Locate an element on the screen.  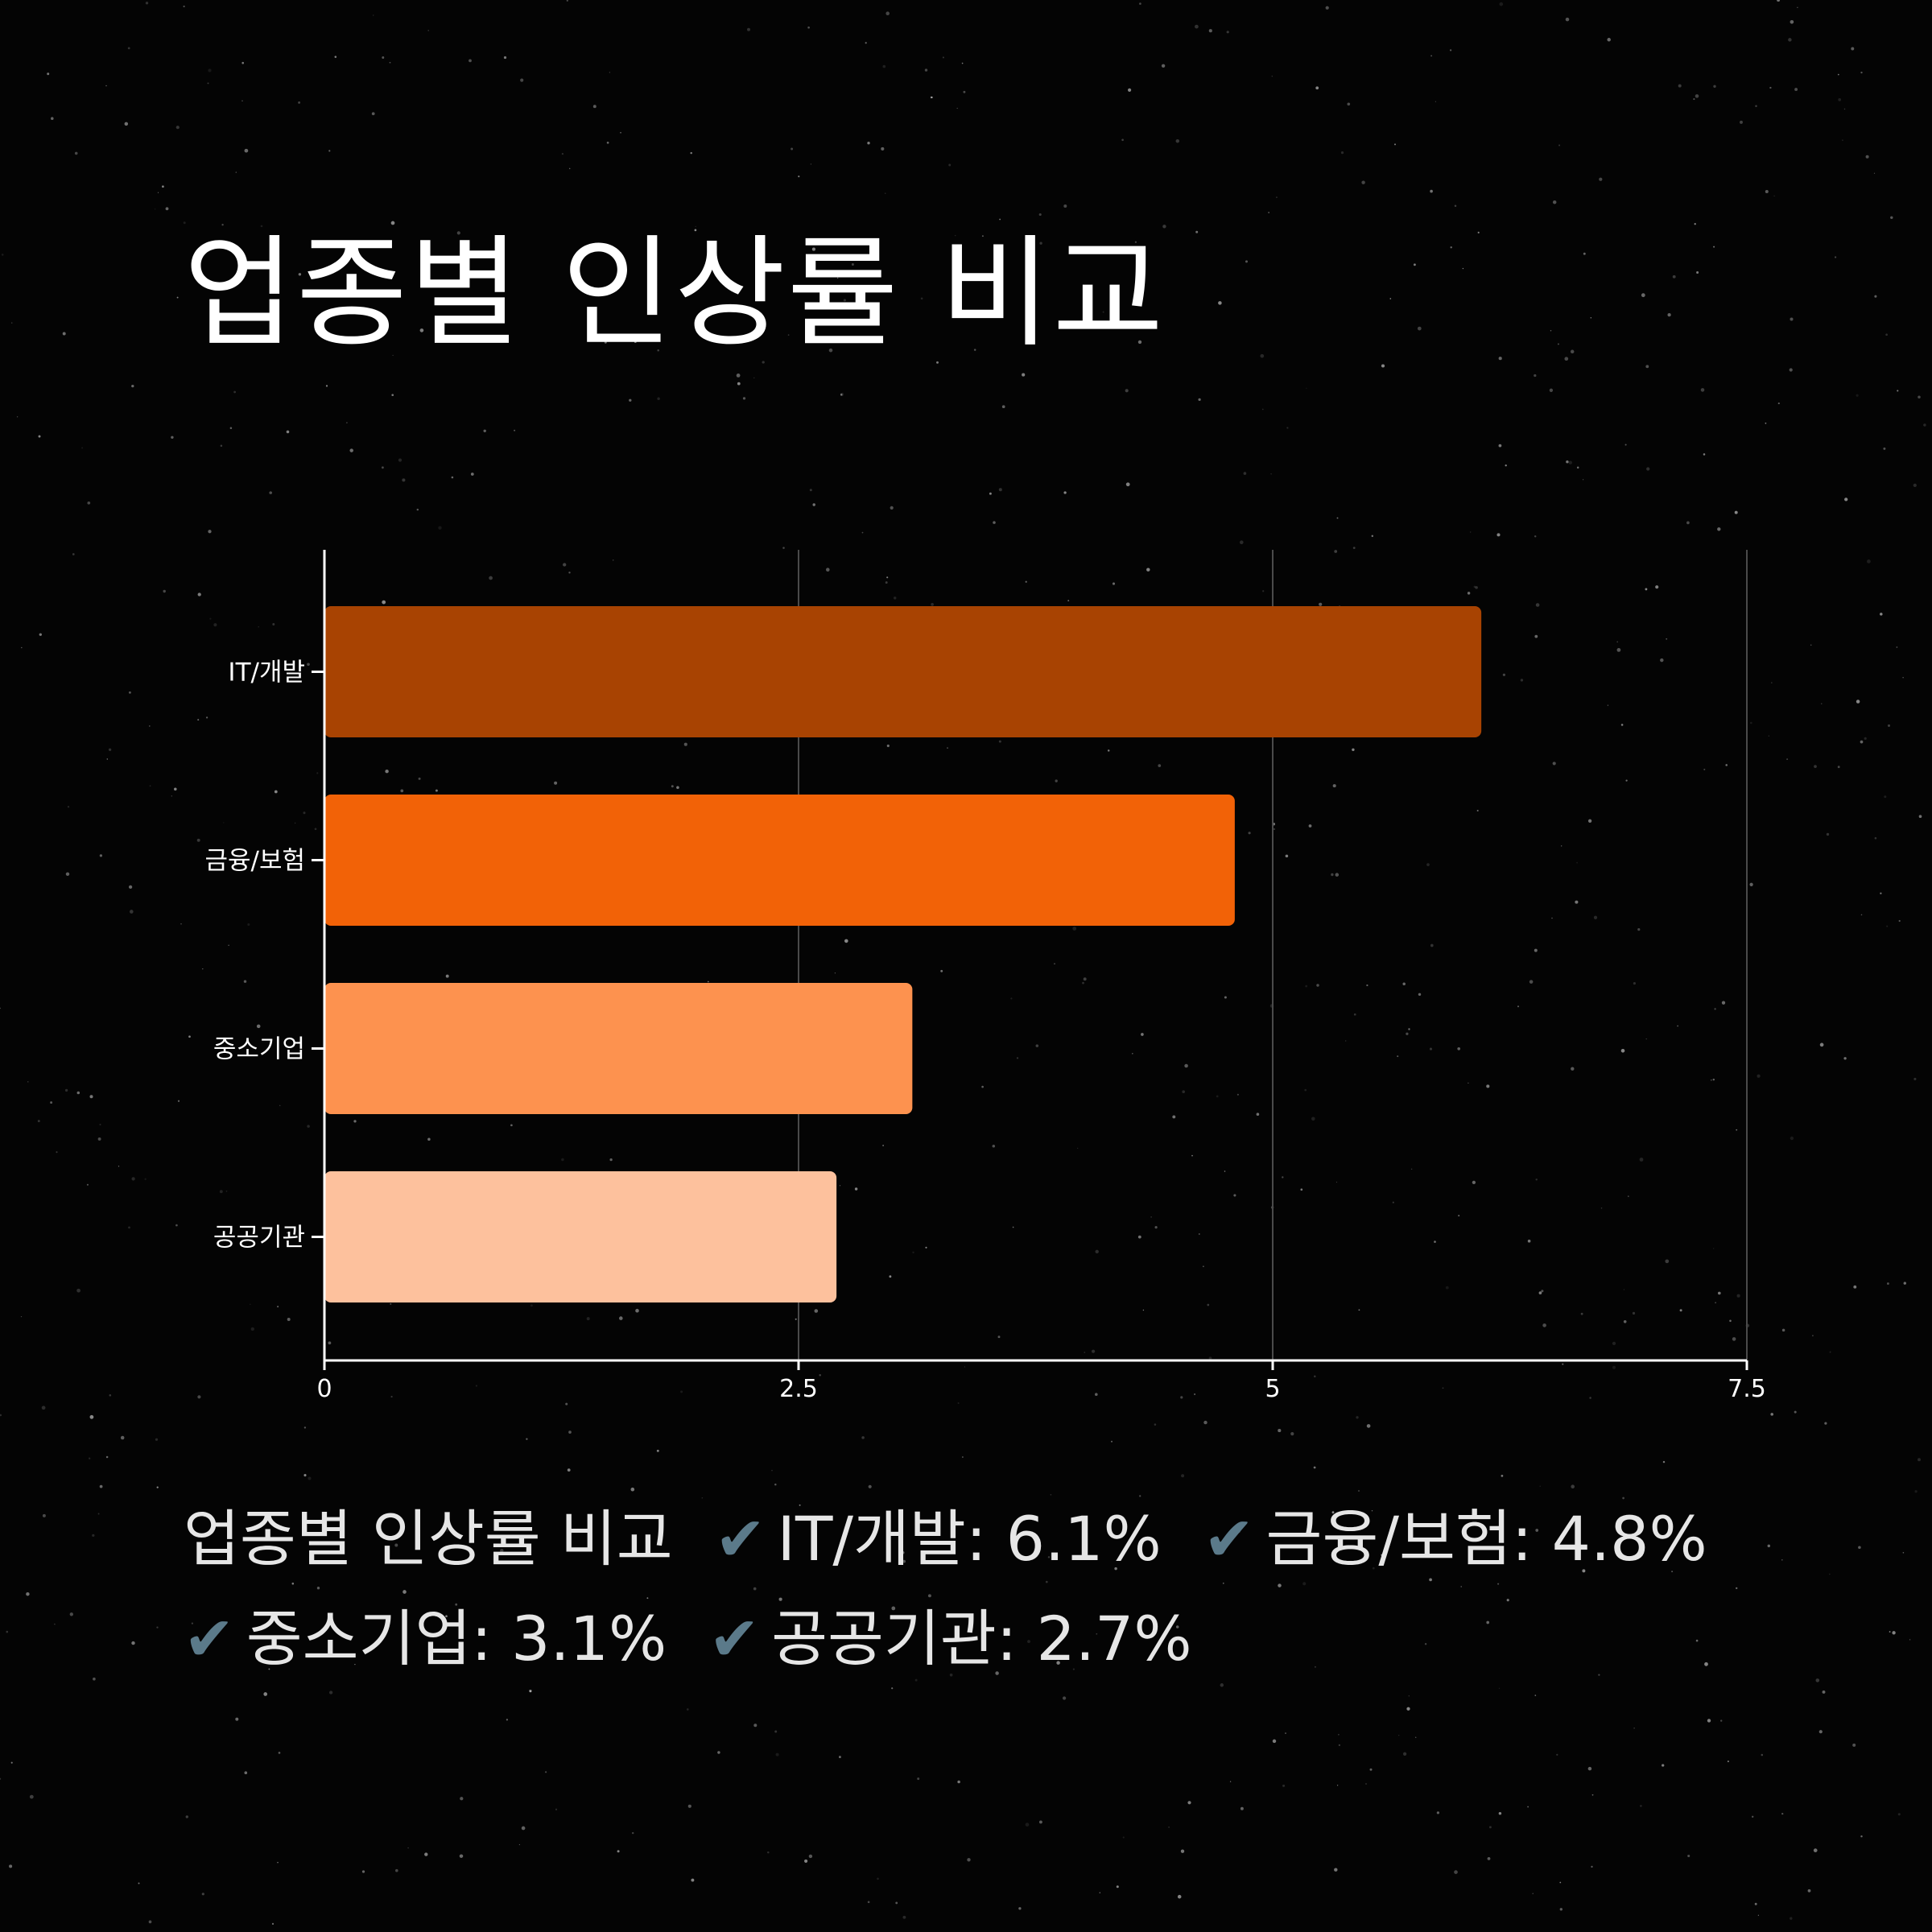
summary-item: 공공기관: 2.7% is located at coordinates (981, 1638).